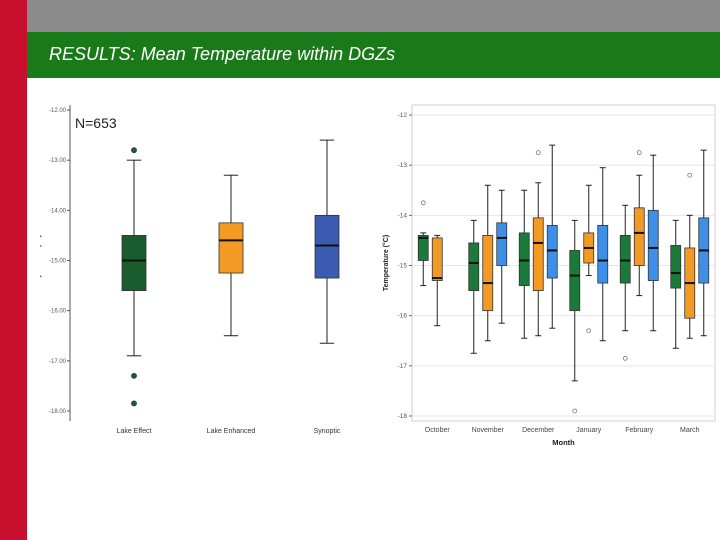  Describe the element at coordinates (58, 312) in the screenshot. I see `y-tick-label: -16.00` at that location.